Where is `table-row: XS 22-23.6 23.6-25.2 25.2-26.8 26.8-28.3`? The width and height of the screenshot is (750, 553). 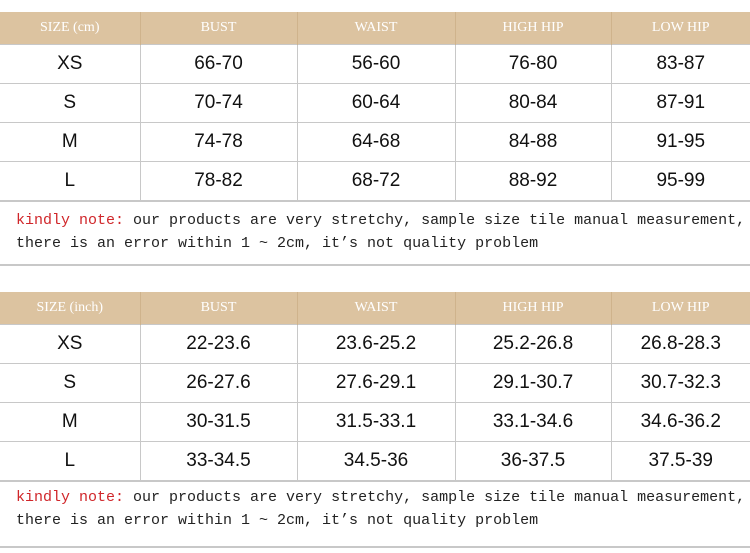
table-row: XS 22-23.6 23.6-25.2 25.2-26.8 26.8-28.3 is located at coordinates (375, 344).